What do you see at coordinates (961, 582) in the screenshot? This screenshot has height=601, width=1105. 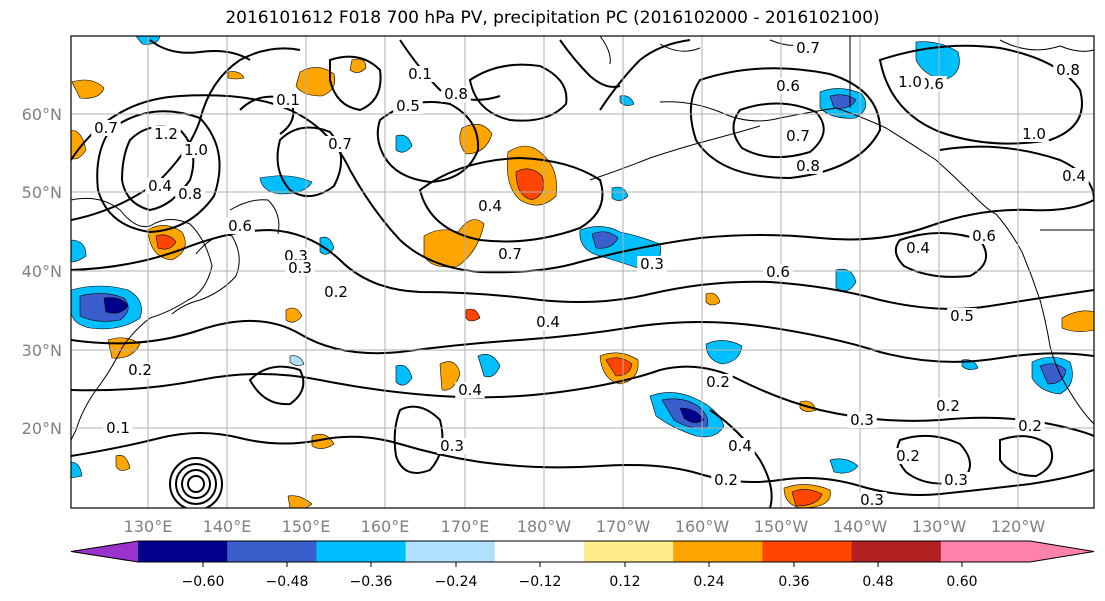 I see `colorbar-tick-label: 0.60` at bounding box center [961, 582].